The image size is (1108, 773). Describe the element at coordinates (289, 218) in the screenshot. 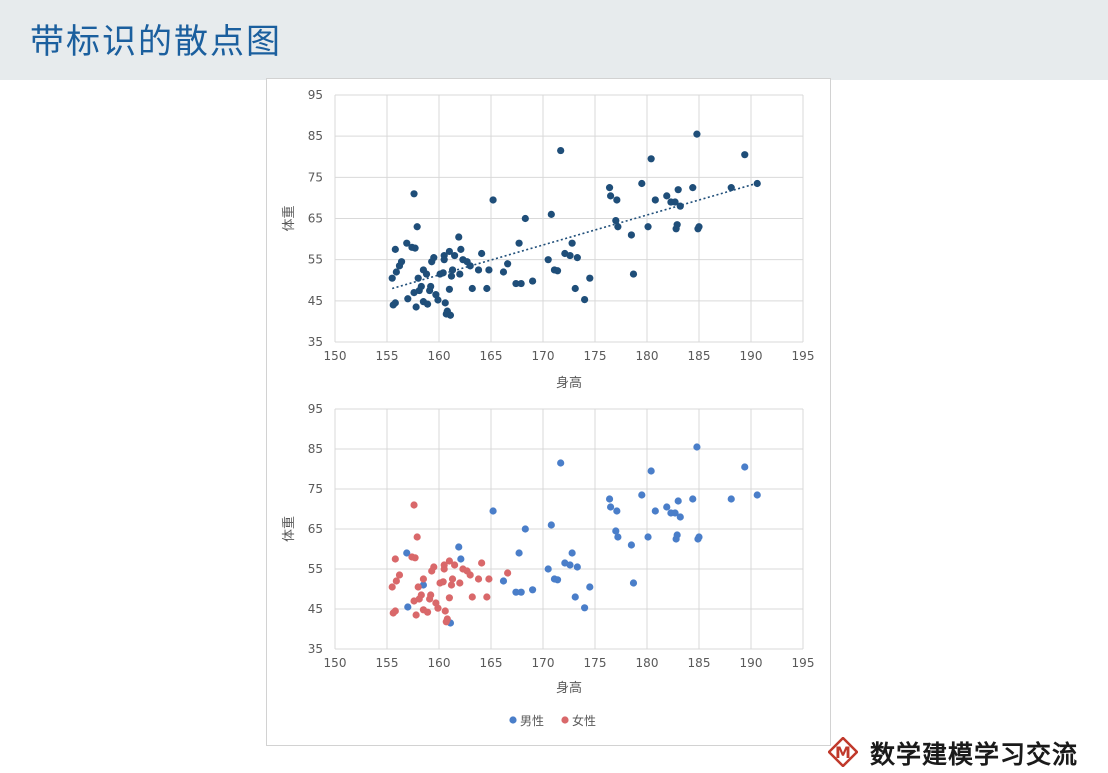

I see `chart1-y-axis-label: 体重` at that location.